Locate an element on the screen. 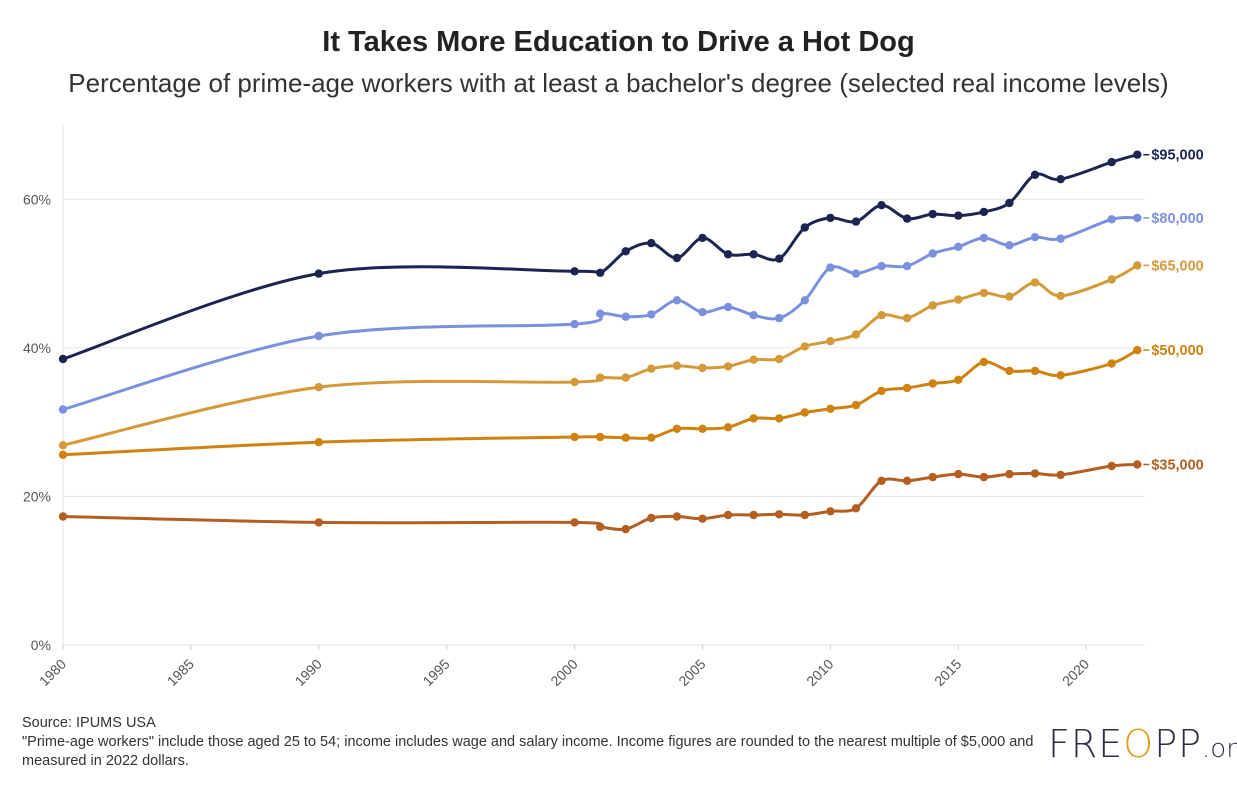  series-label: $80,000 is located at coordinates (1177, 219).